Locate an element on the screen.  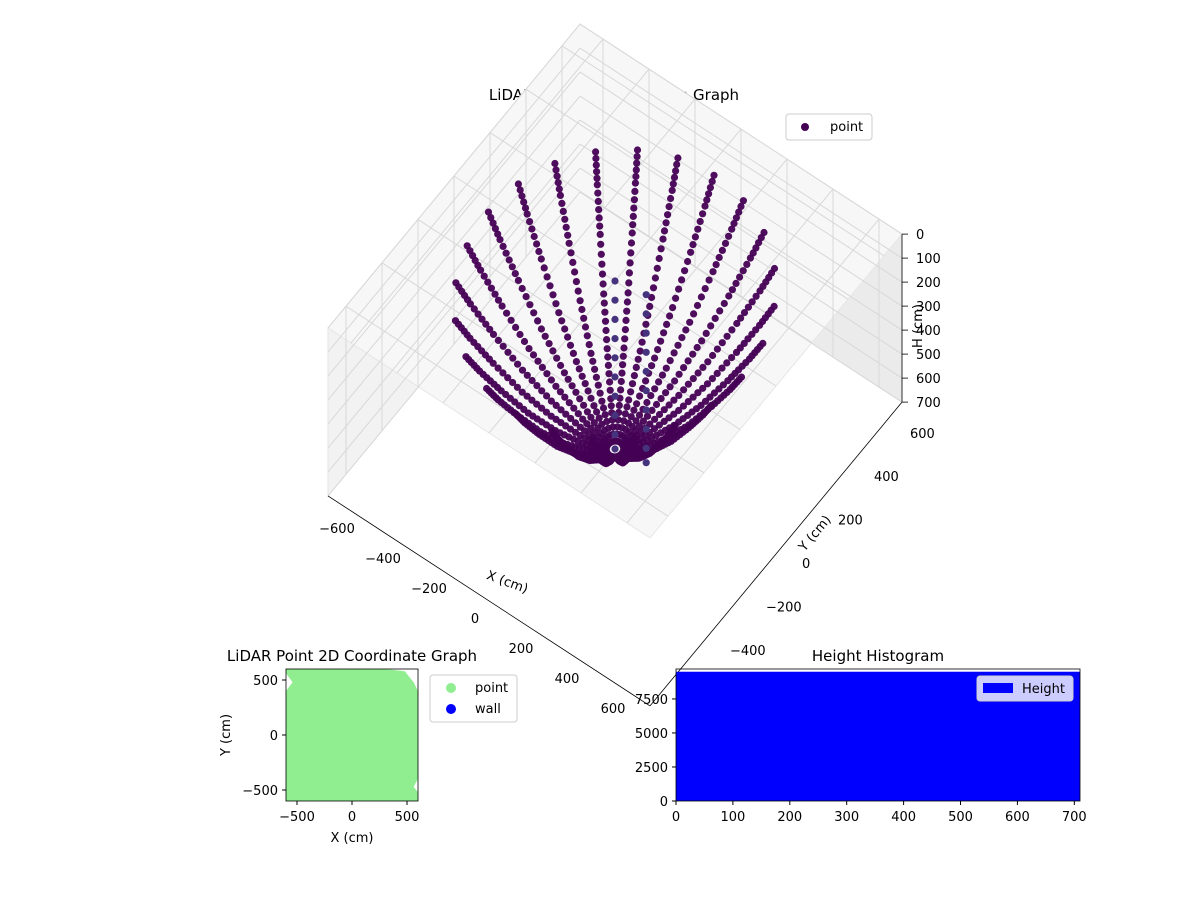
z-tick-label: 700 is located at coordinates (928, 403).